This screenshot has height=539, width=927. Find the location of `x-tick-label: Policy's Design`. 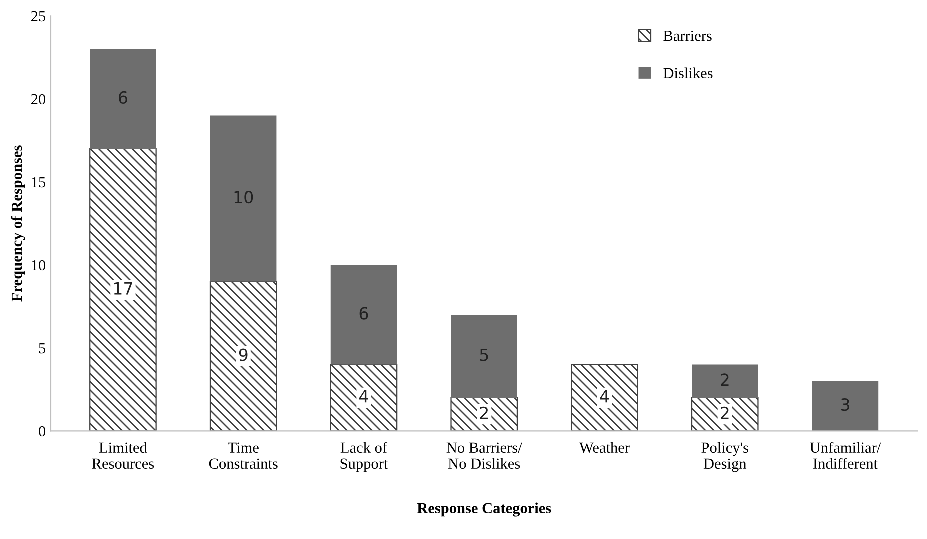

x-tick-label: Policy's Design is located at coordinates (725, 457).